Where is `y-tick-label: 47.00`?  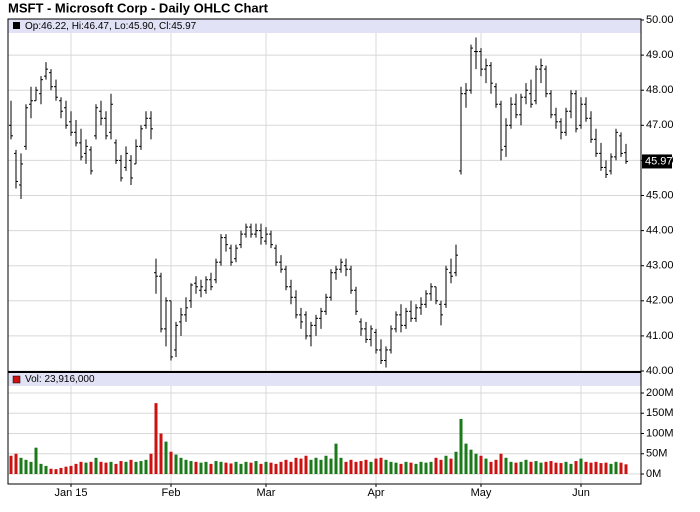
y-tick-label: 47.00 is located at coordinates (660, 125).